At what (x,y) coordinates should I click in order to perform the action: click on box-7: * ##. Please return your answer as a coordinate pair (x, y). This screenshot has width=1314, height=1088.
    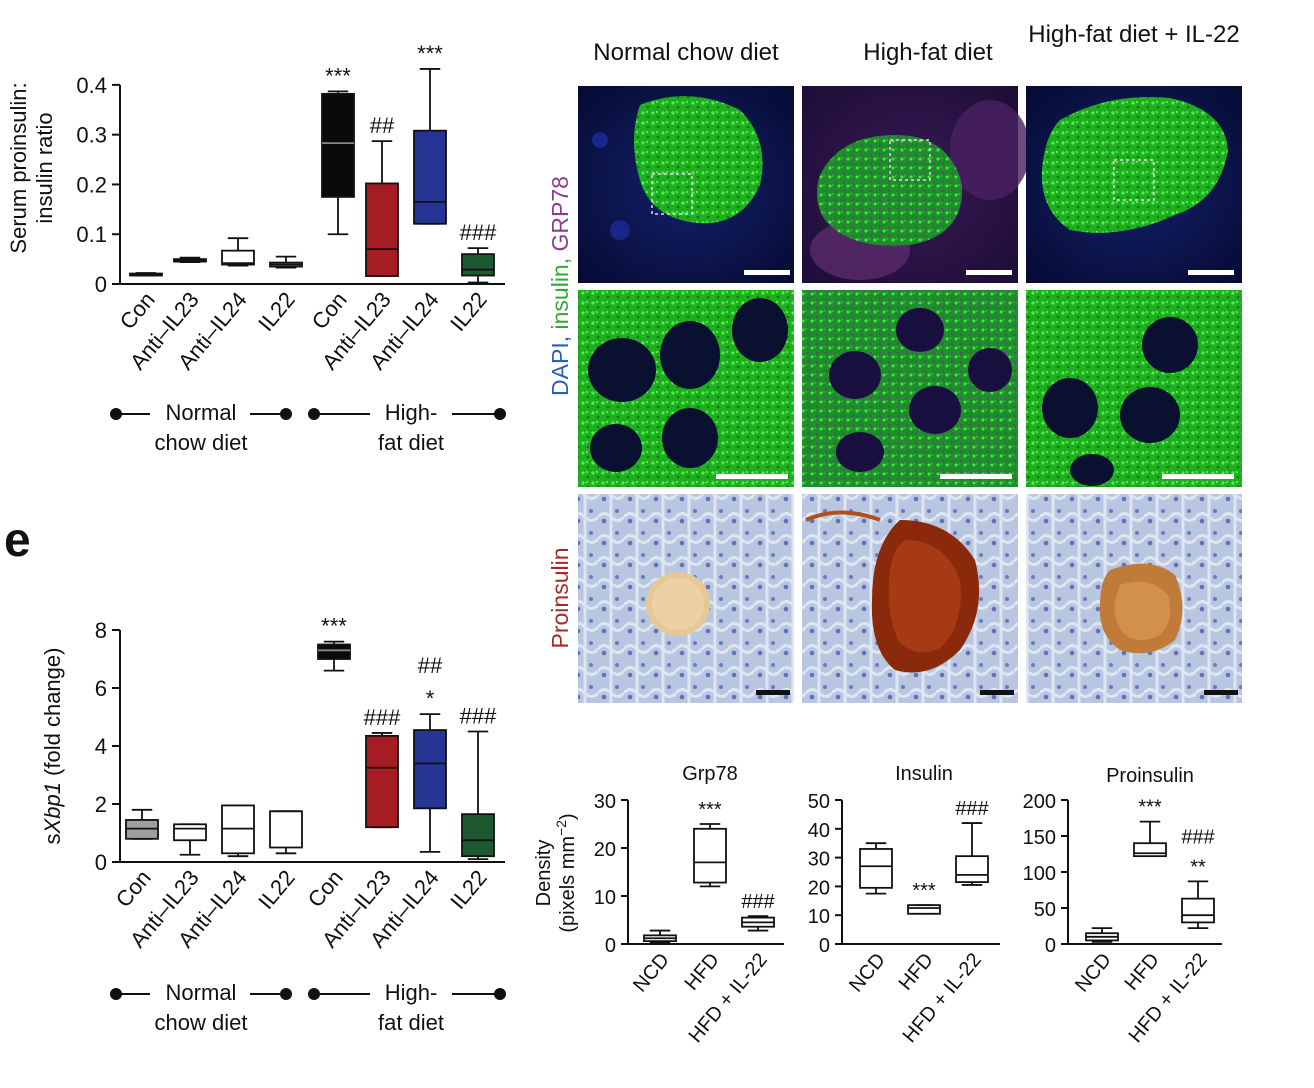
    Looking at the image, I should click on (430, 753).